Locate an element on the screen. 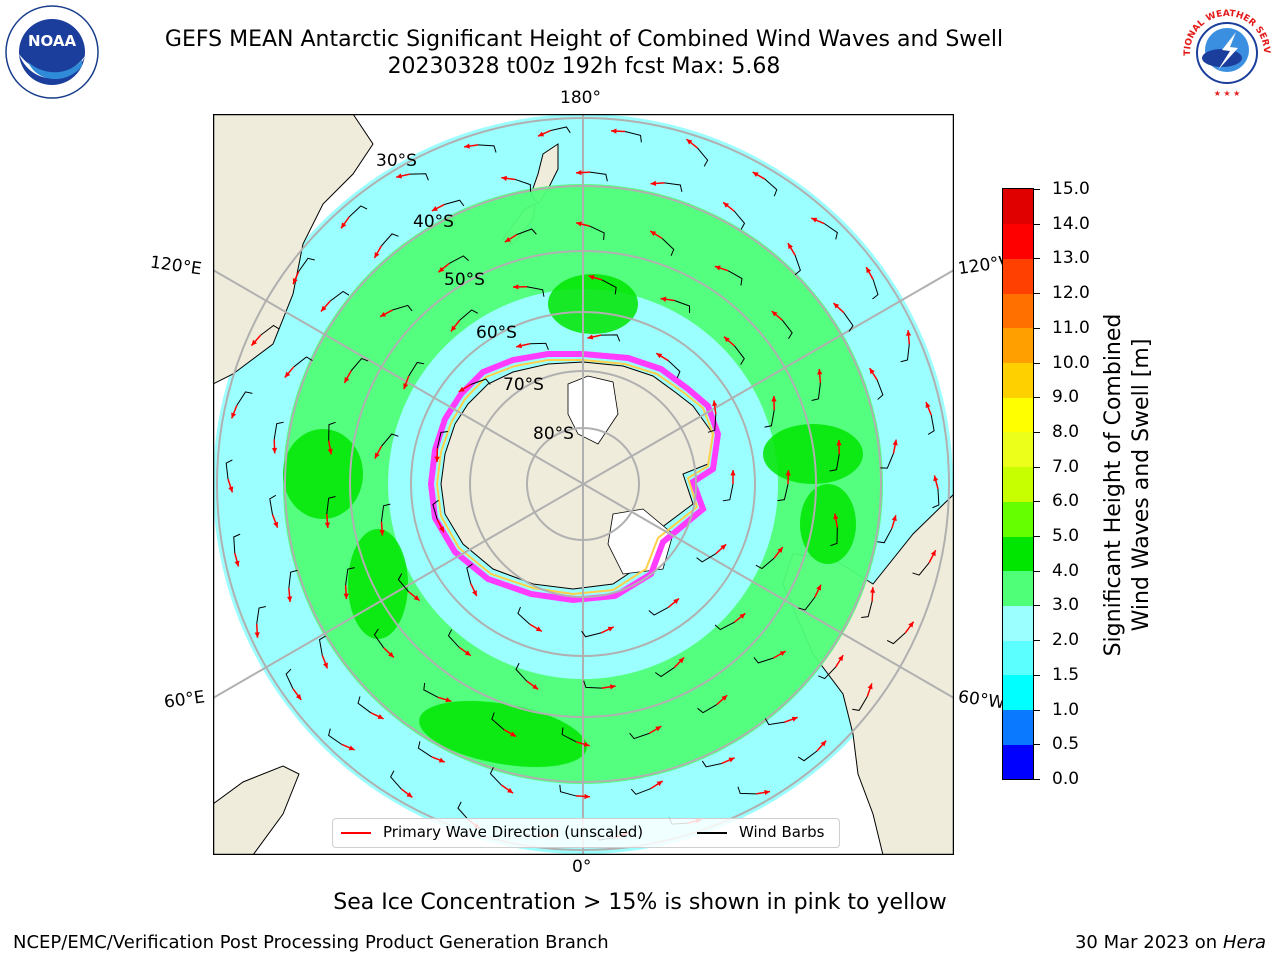 This screenshot has width=1280, height=960. colorbar is located at coordinates (1018, 484).